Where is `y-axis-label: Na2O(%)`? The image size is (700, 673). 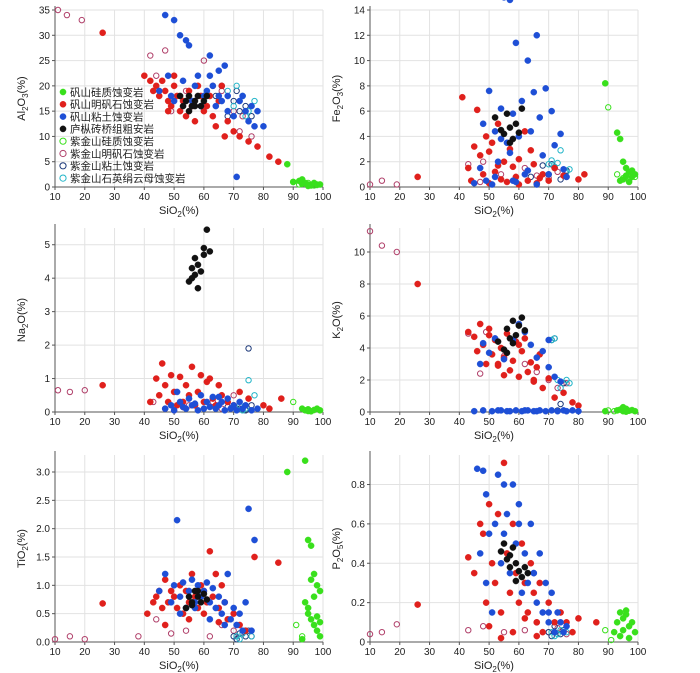 y-axis-label: Na2O(%) is located at coordinates (23, 320).